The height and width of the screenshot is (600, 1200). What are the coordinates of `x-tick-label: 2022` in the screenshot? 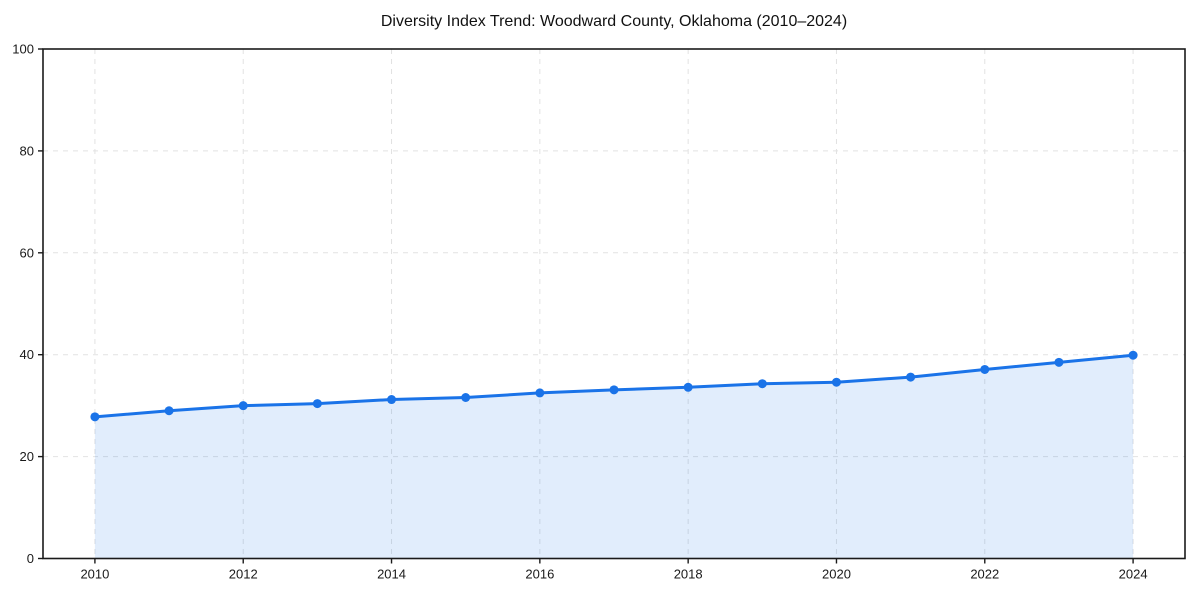 It's located at (984, 574).